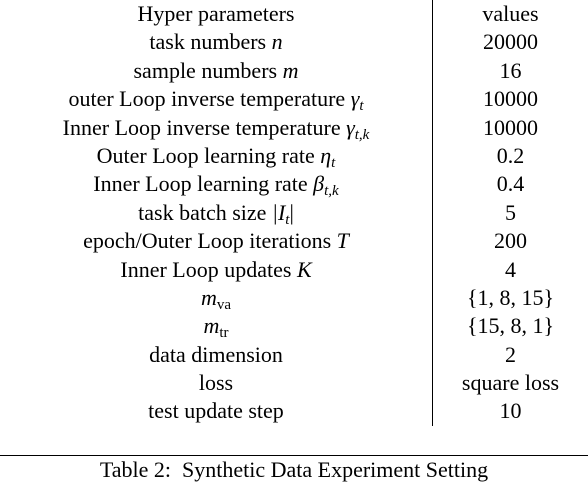 The width and height of the screenshot is (588, 484). I want to click on table-row: Inner Loop learning rate βt,k 0.4, so click(294, 185).